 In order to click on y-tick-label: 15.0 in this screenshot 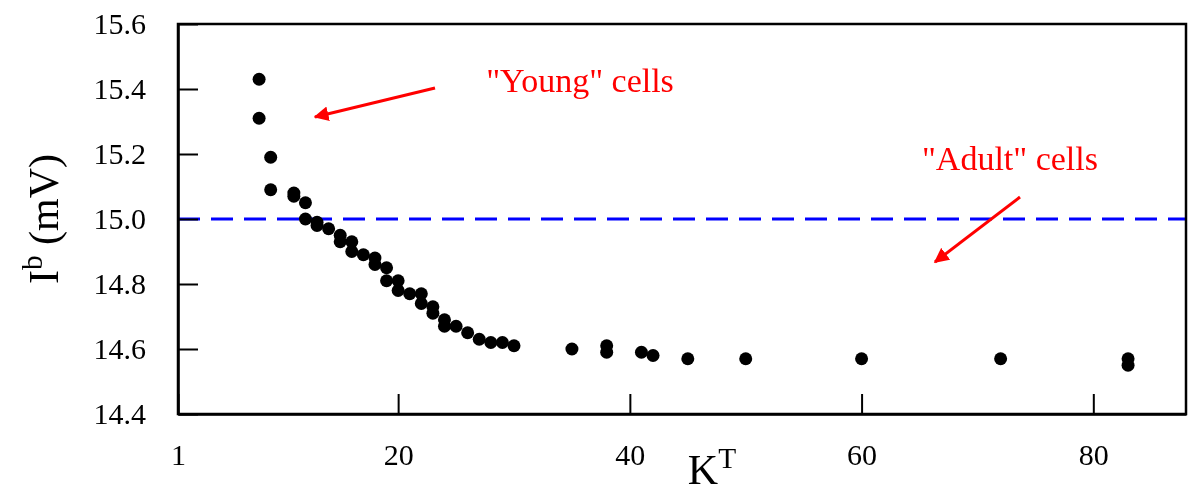, I will do `click(119, 219)`.